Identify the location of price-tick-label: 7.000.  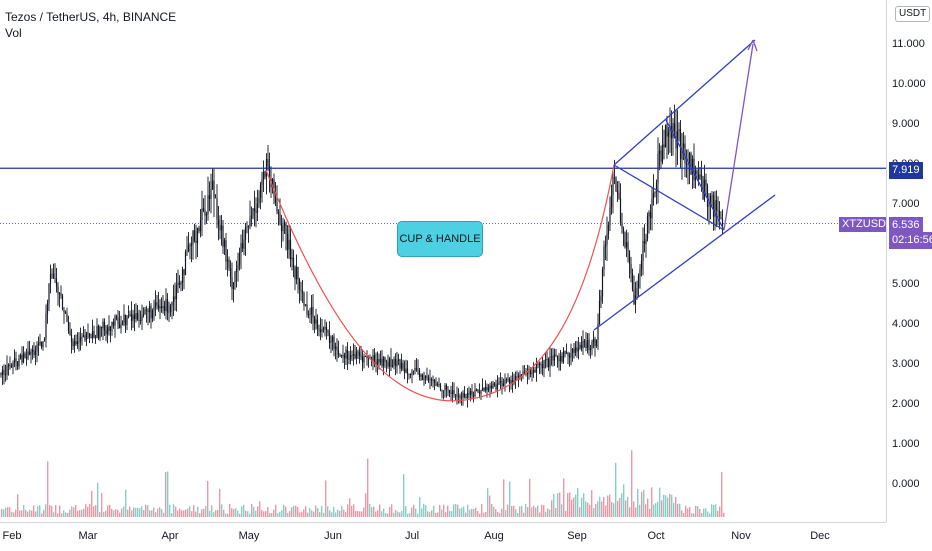
(906, 204).